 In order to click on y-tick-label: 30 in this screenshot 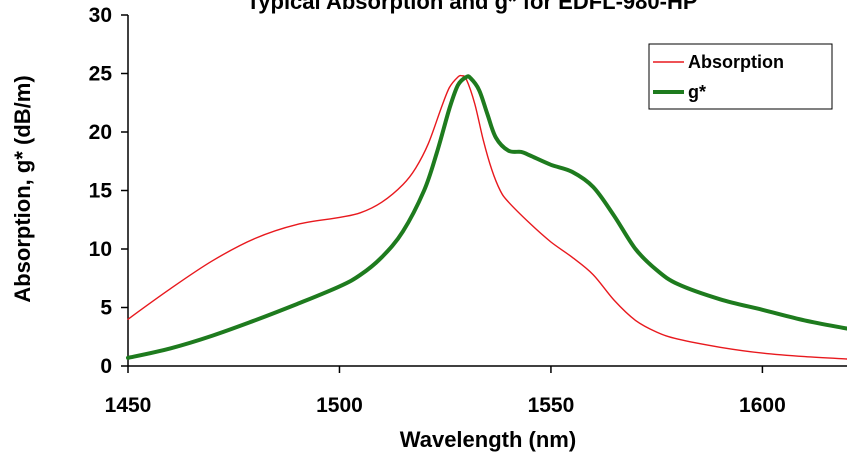, I will do `click(100, 15)`.